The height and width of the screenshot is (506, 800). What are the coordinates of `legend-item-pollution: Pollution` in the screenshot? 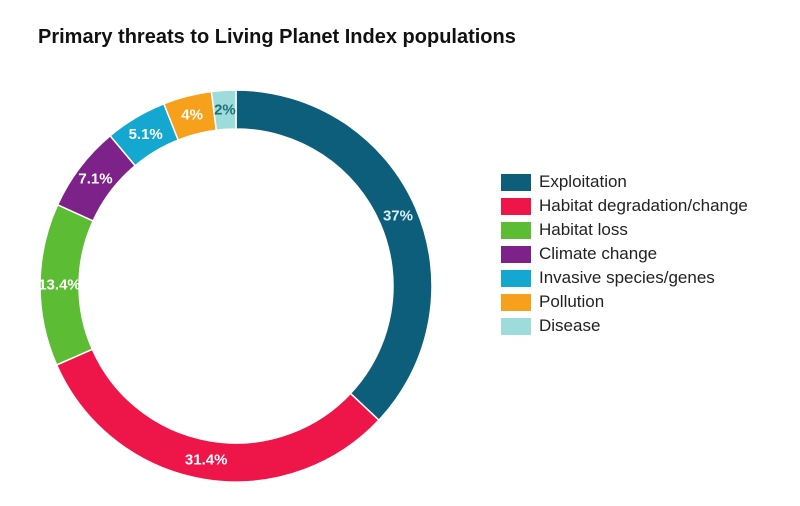 It's located at (624, 302).